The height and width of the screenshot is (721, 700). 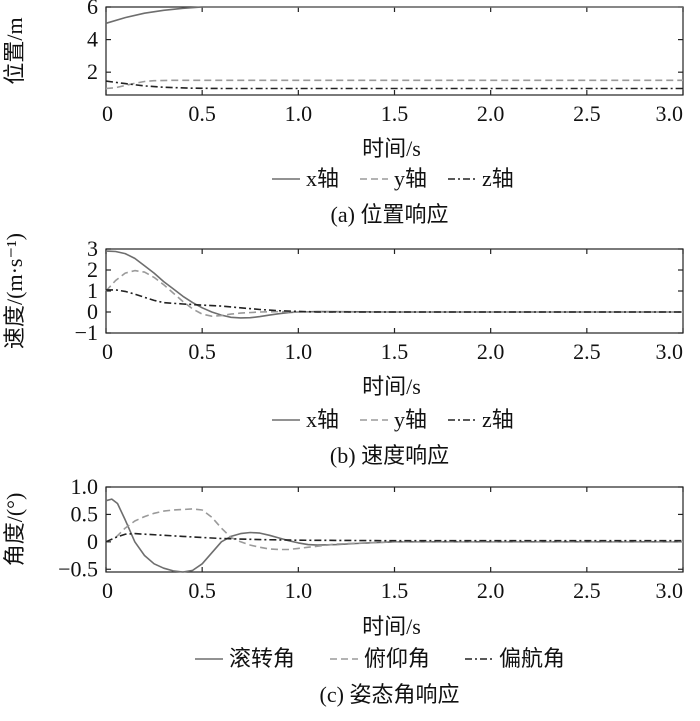 I want to click on legend-label: 偏航角, so click(x=532, y=658).